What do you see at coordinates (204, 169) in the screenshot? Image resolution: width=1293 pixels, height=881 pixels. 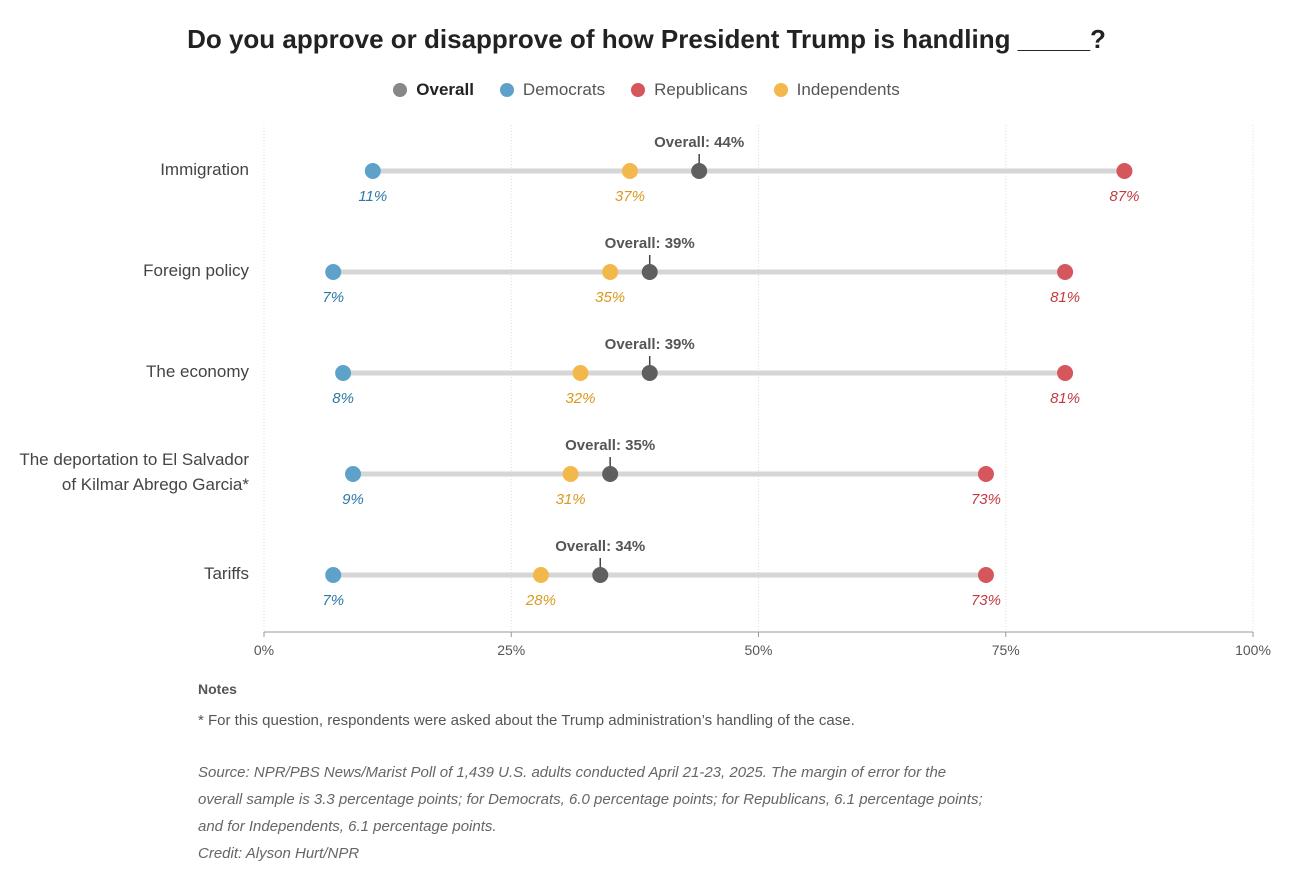 I see `category-label: Immigration` at bounding box center [204, 169].